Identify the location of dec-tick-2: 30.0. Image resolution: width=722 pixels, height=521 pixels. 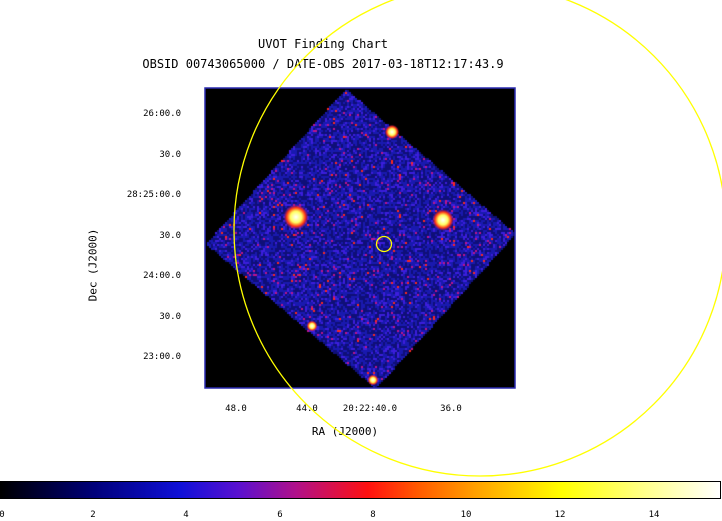
(170, 155).